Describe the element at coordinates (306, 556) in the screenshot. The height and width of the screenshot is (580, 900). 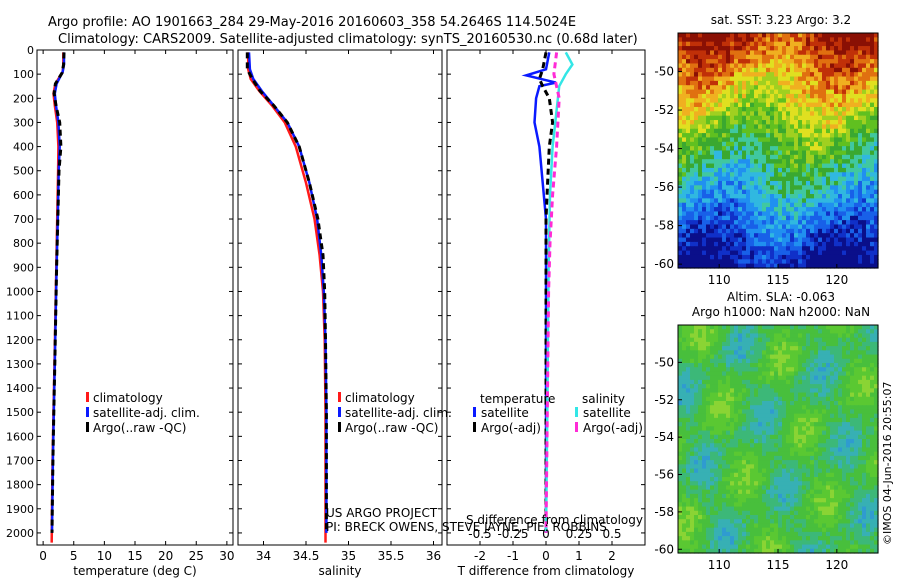
I see `x-tick-label: 34.5` at that location.